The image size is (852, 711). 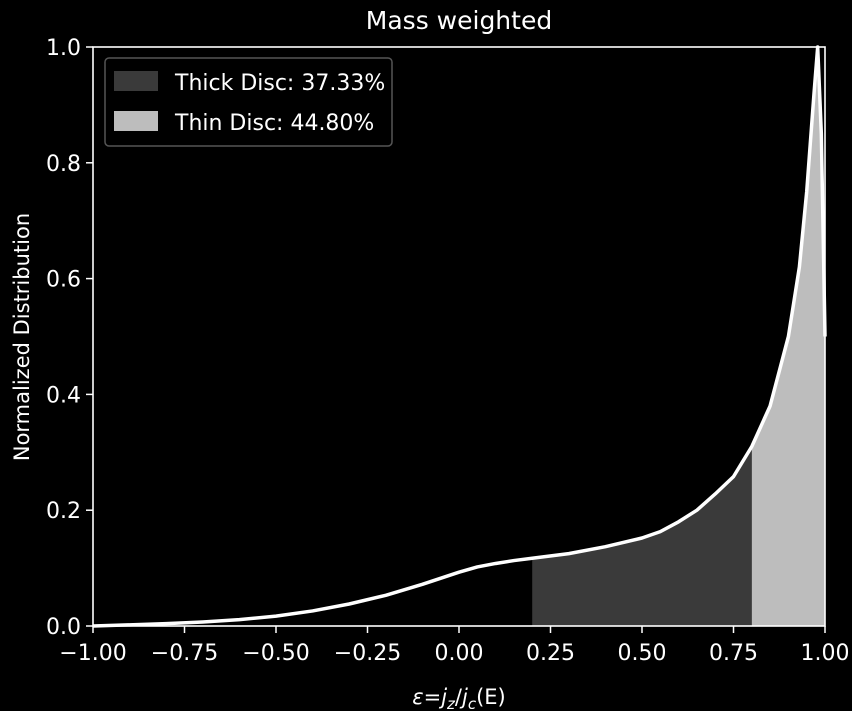 What do you see at coordinates (642, 653) in the screenshot?
I see `x-tick-label: 0.50` at bounding box center [642, 653].